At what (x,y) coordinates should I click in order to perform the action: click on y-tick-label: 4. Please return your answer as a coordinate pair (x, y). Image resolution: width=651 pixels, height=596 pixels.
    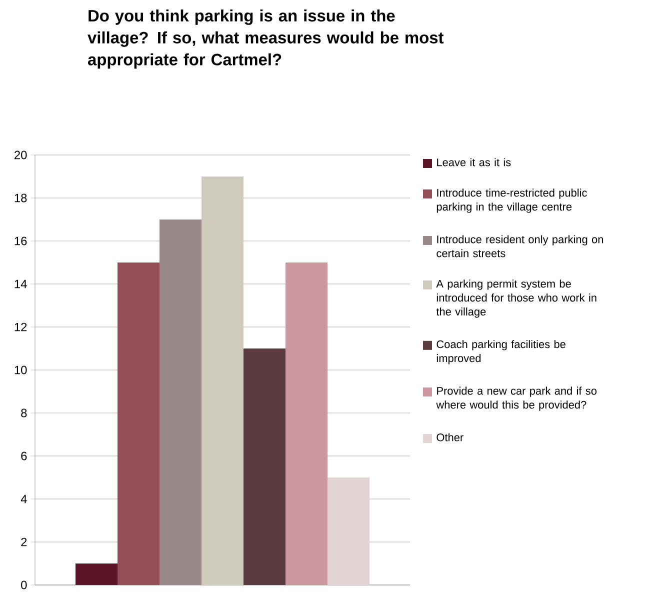
    Looking at the image, I should click on (23, 499).